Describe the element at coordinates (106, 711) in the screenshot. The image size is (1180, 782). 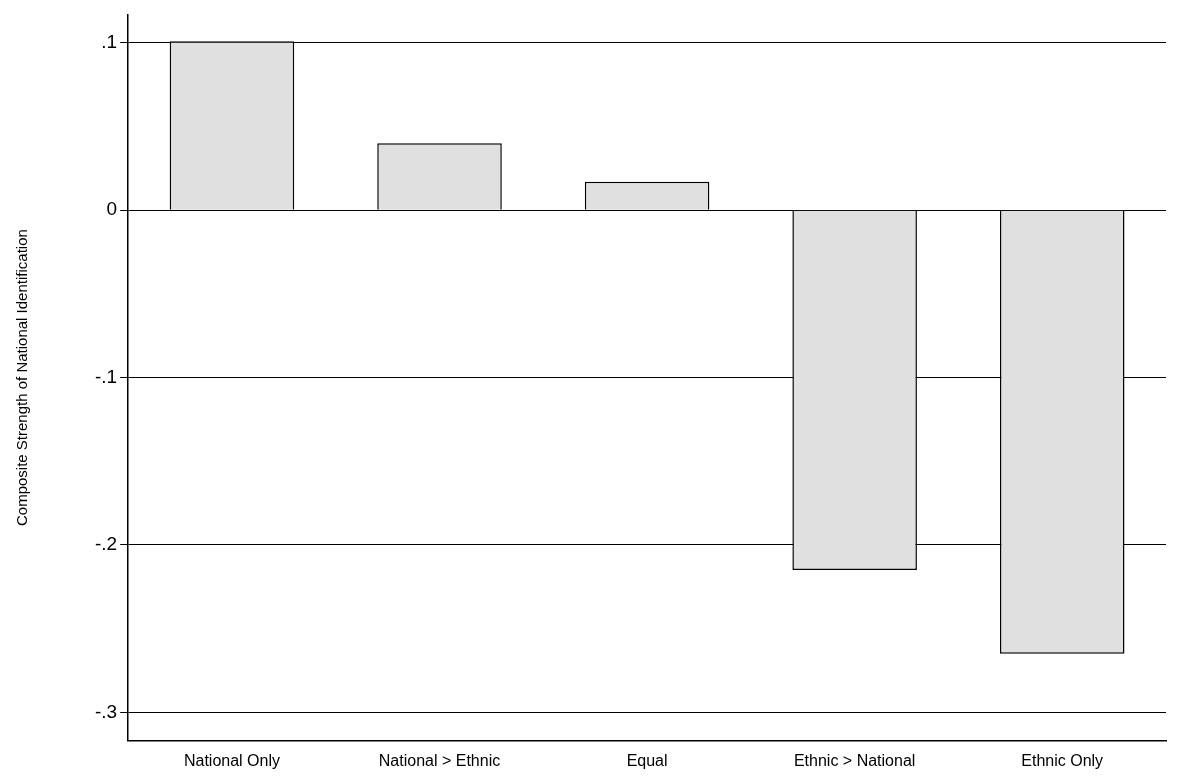
I see `y-tick-label: -.3` at that location.